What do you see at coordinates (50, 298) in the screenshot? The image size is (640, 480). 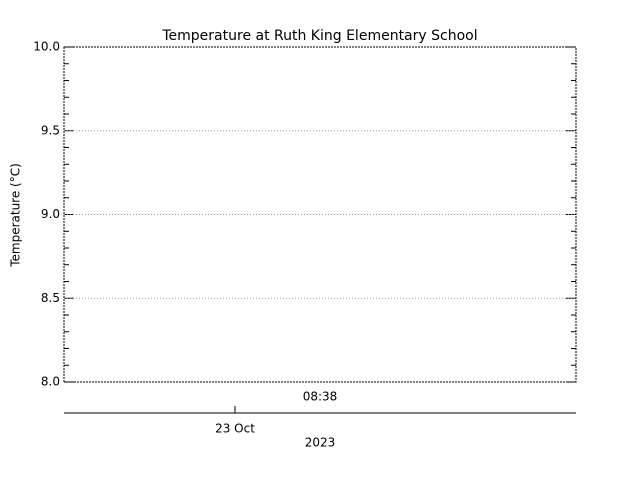 I see `y-tick-label: 8.5` at bounding box center [50, 298].